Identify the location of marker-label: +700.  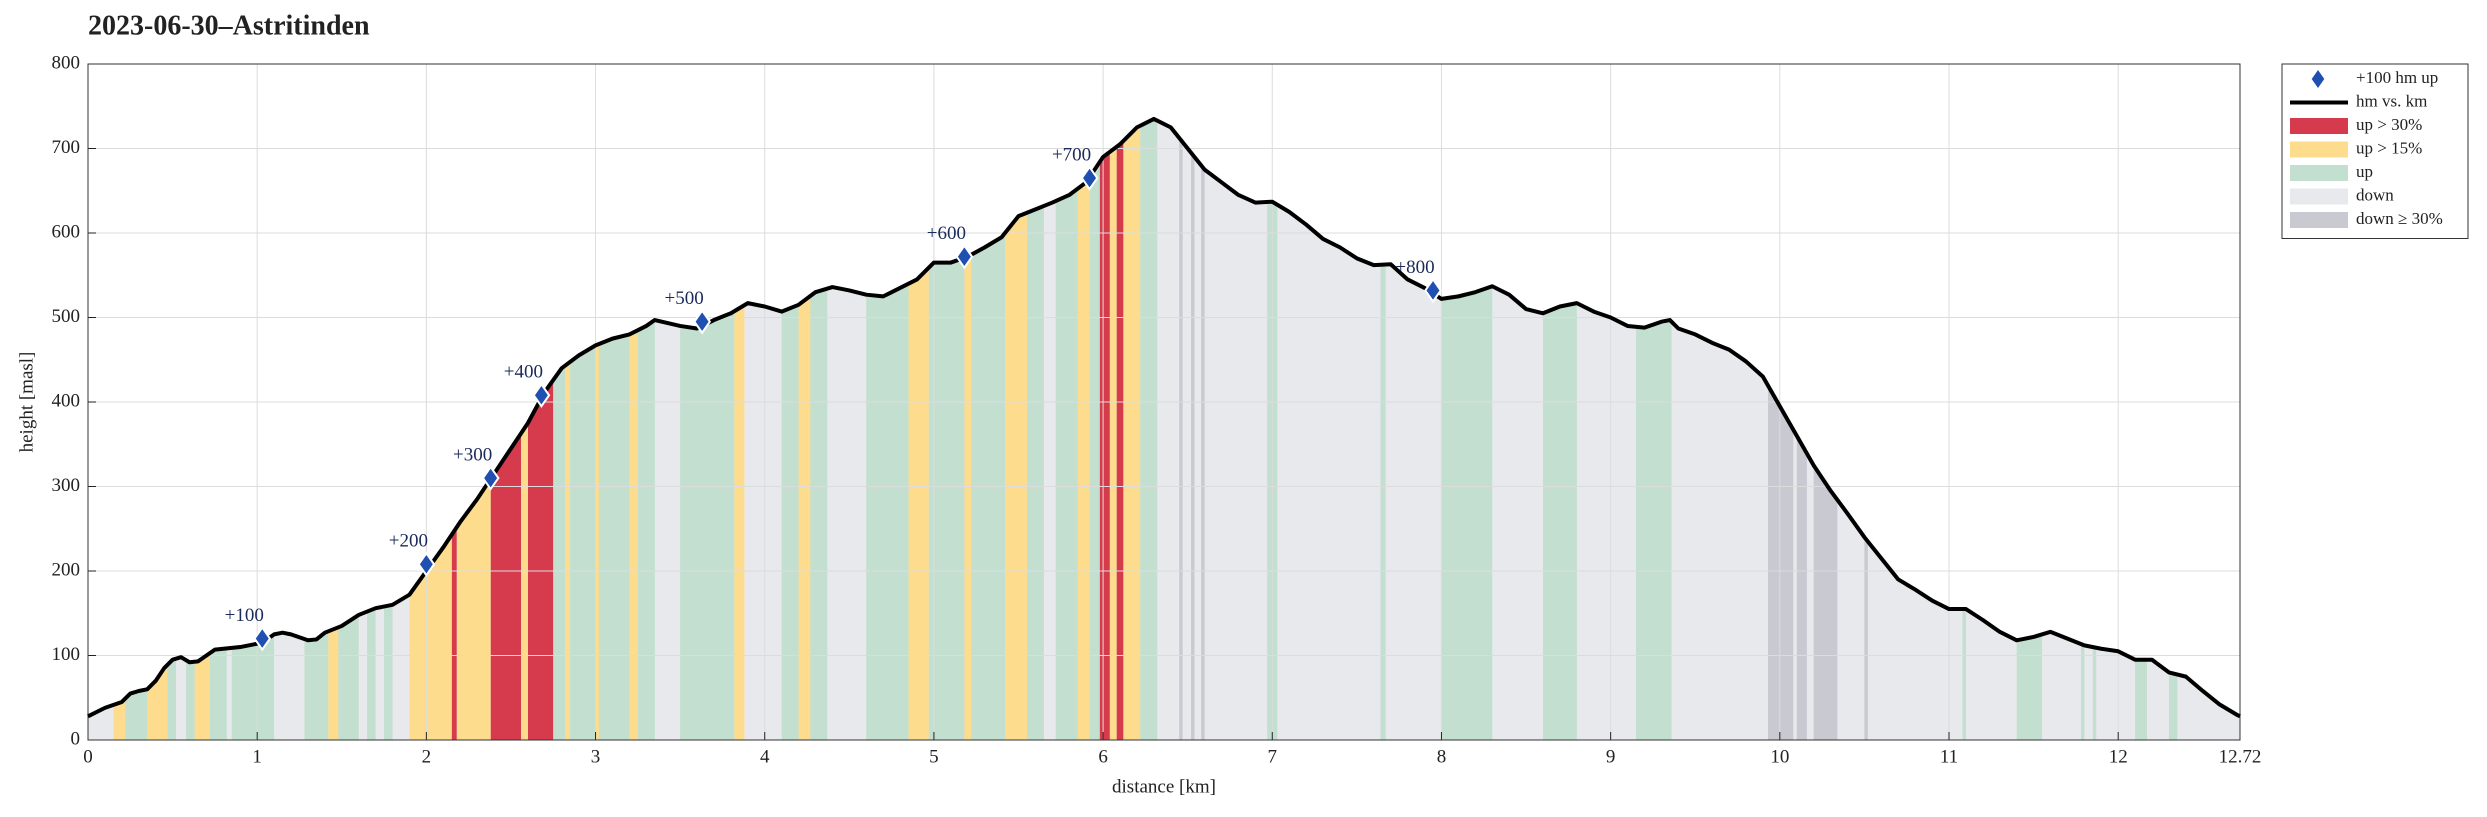
(1071, 154).